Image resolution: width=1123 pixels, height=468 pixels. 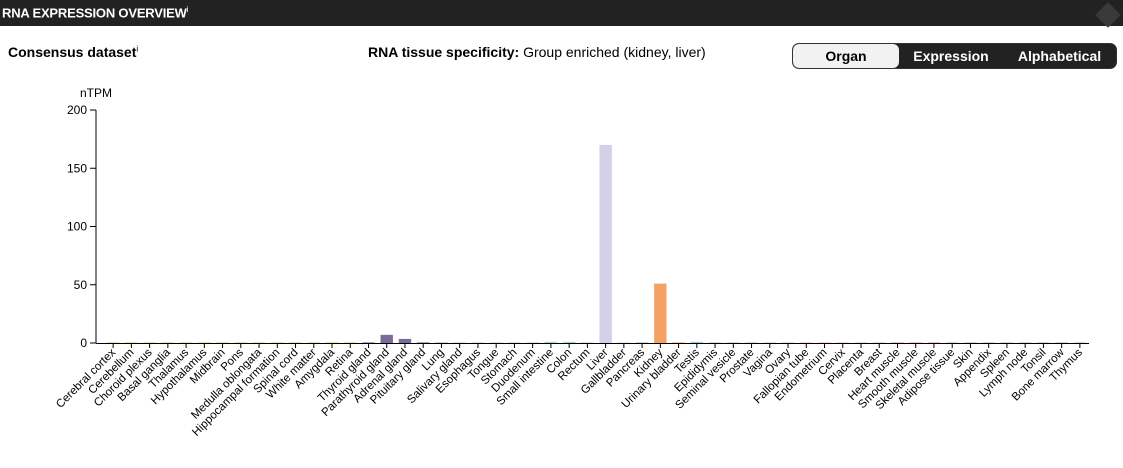 I want to click on bar-skin, so click(x=970, y=342).